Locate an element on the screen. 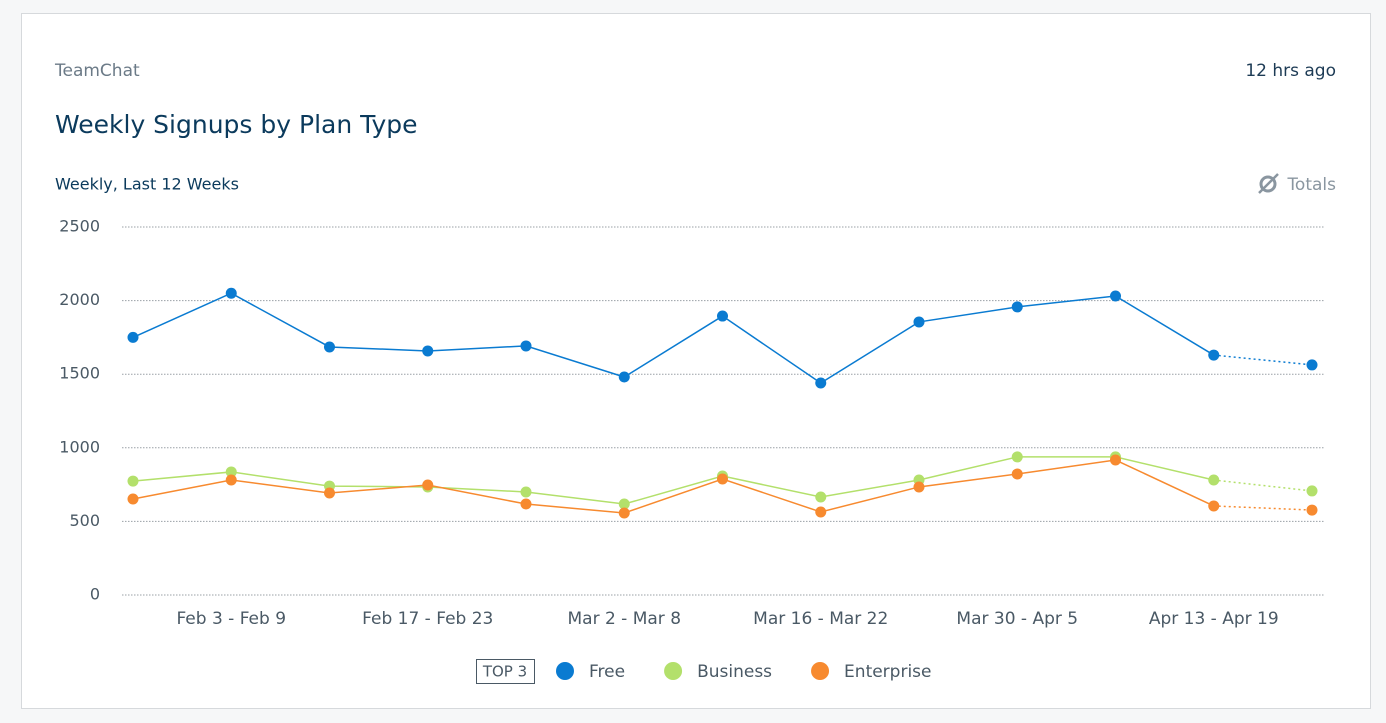  legend-item: Enterprise is located at coordinates (871, 672).